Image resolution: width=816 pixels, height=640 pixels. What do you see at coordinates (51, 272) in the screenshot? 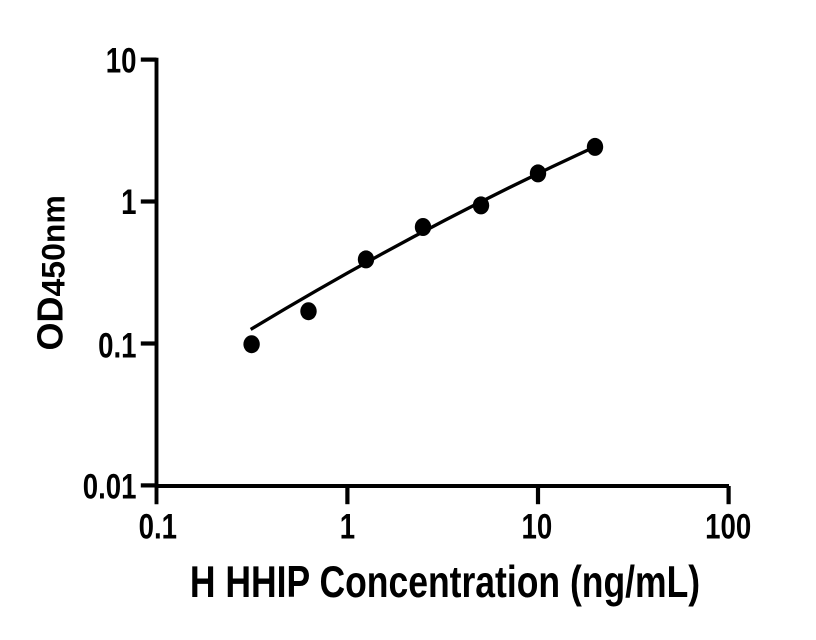
I see `svg-text: OD450nm` at bounding box center [51, 272].